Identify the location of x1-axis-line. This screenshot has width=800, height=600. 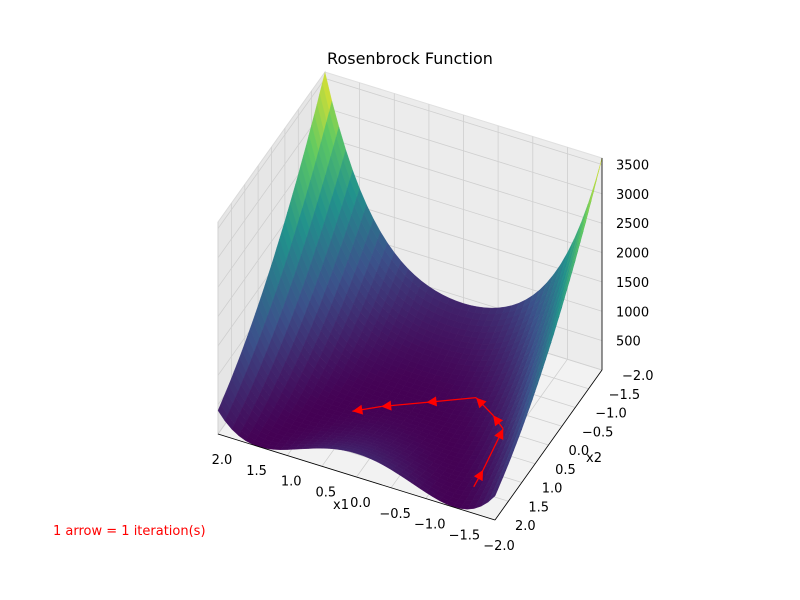
(356, 477).